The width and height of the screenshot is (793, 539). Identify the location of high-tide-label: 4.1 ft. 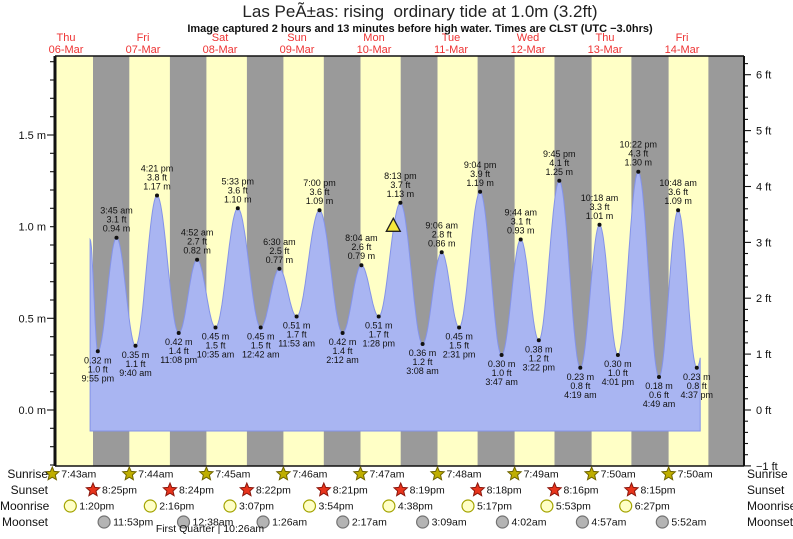
(559, 163).